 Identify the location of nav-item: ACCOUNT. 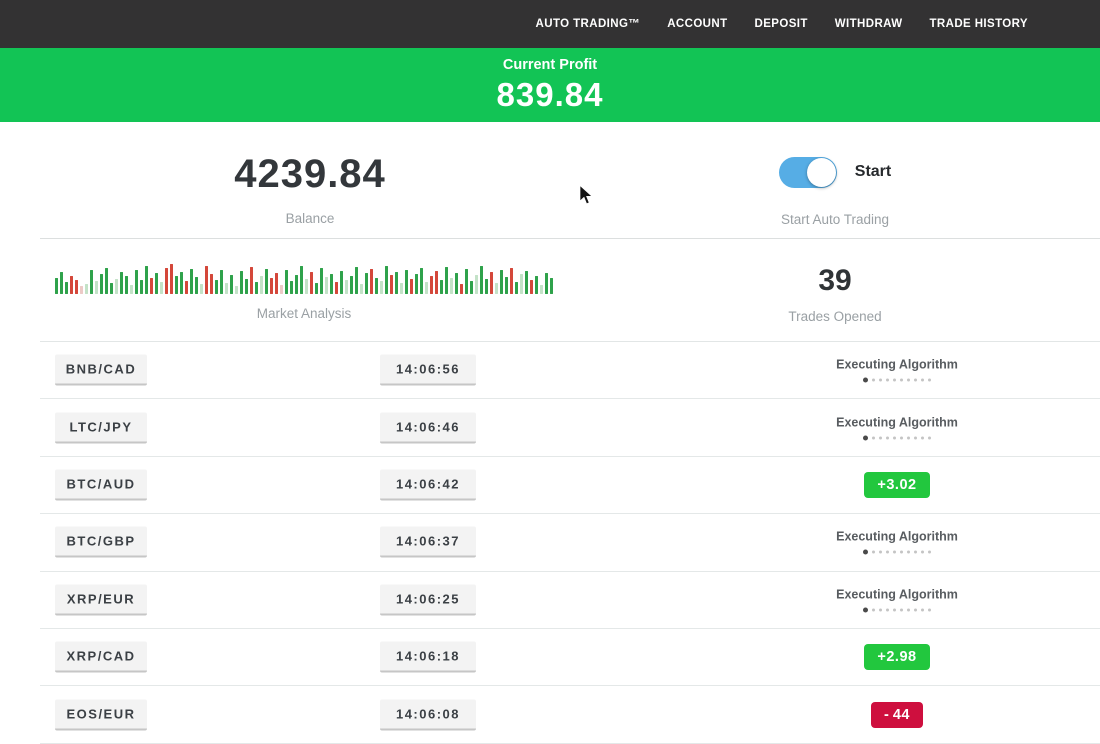
(697, 24).